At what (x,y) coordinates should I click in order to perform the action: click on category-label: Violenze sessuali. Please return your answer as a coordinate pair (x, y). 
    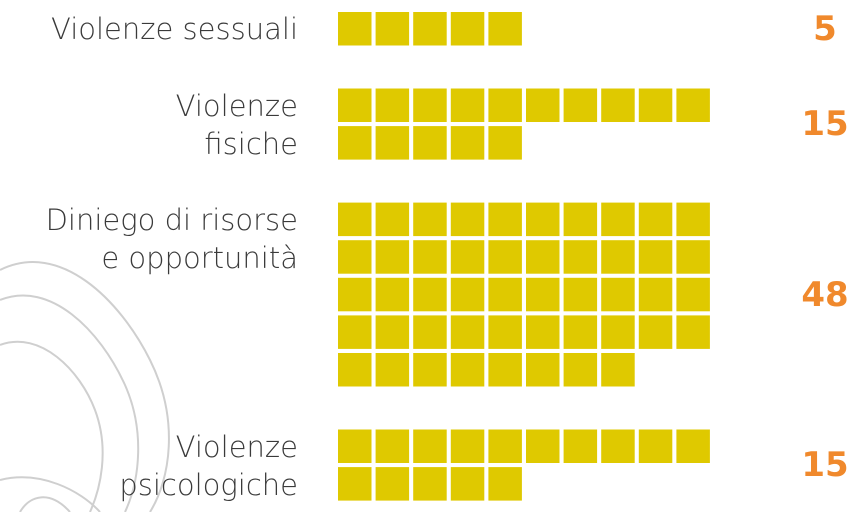
    Looking at the image, I should click on (174, 29).